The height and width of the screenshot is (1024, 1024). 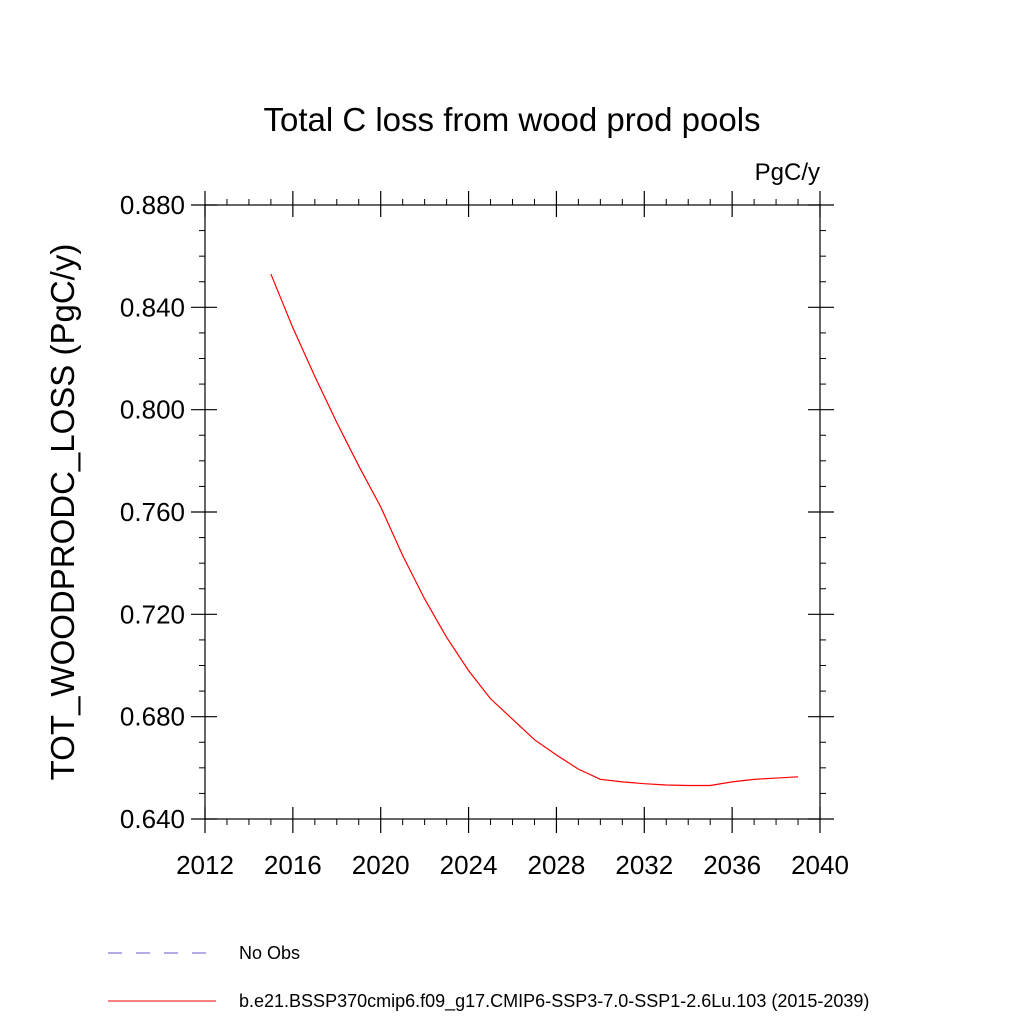 What do you see at coordinates (152, 614) in the screenshot?
I see `y-tick-label: 0.720` at bounding box center [152, 614].